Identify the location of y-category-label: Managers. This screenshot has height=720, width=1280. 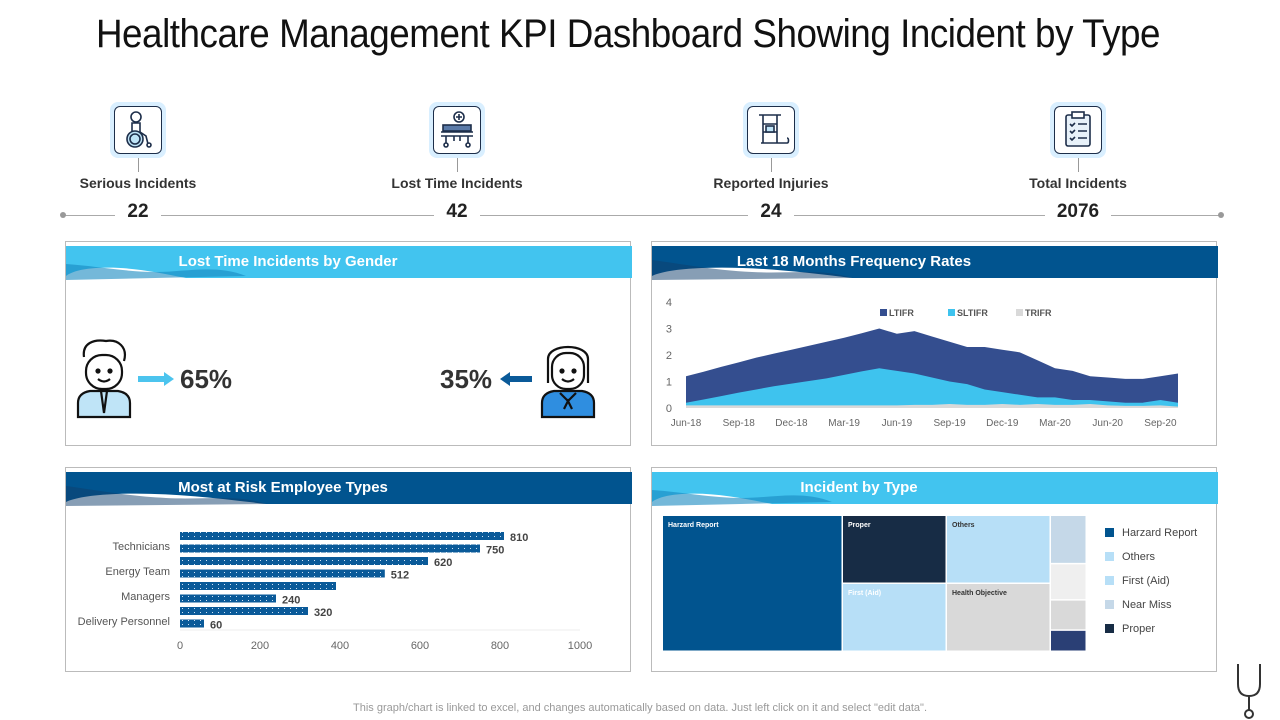
(145, 597).